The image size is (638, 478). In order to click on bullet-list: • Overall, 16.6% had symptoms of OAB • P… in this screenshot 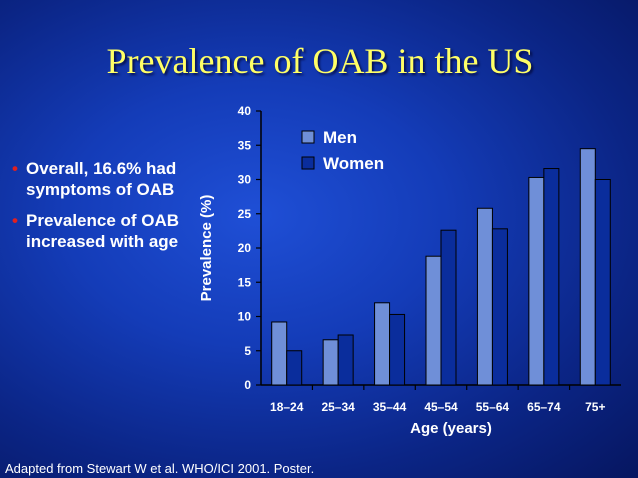, I will do `click(100, 210)`.